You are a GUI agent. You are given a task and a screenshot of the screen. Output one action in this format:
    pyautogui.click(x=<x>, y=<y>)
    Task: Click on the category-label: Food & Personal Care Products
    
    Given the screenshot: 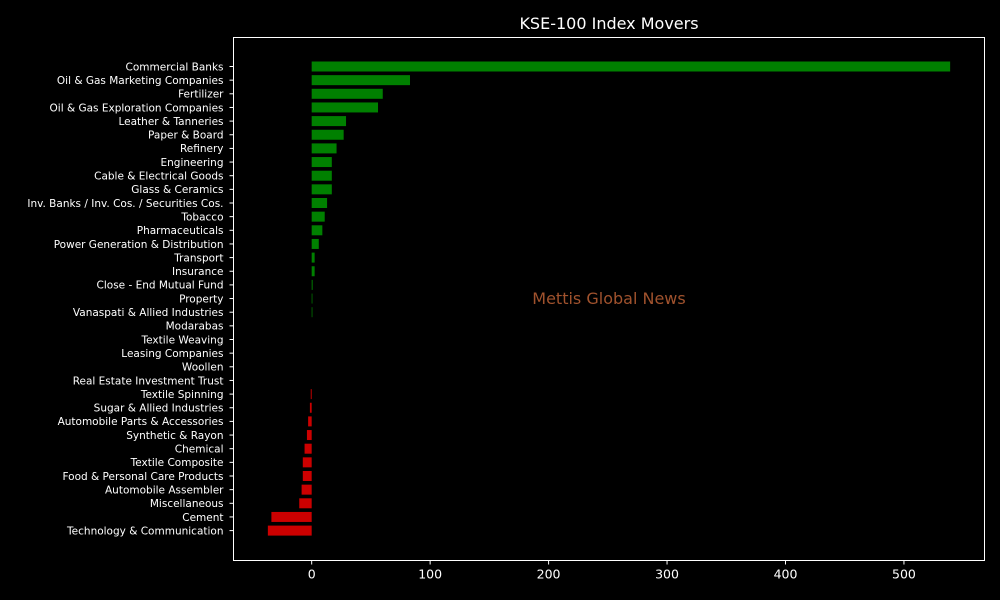 What is the action you would take?
    pyautogui.click(x=142, y=477)
    